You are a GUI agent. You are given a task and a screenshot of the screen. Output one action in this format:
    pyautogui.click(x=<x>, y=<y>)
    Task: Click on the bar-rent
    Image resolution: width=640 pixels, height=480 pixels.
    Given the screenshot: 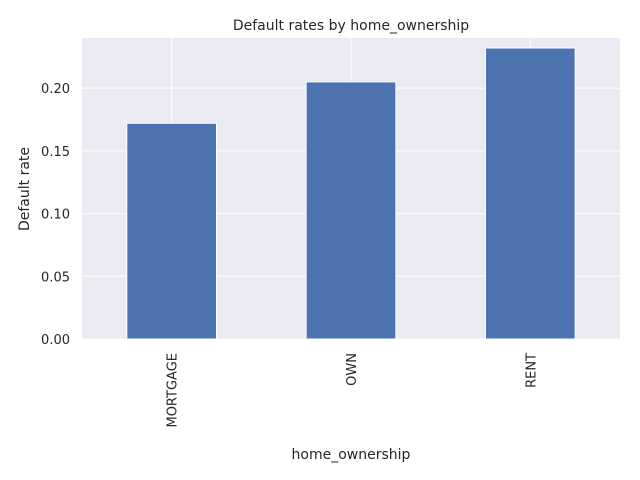 What is the action you would take?
    pyautogui.click(x=530, y=193)
    